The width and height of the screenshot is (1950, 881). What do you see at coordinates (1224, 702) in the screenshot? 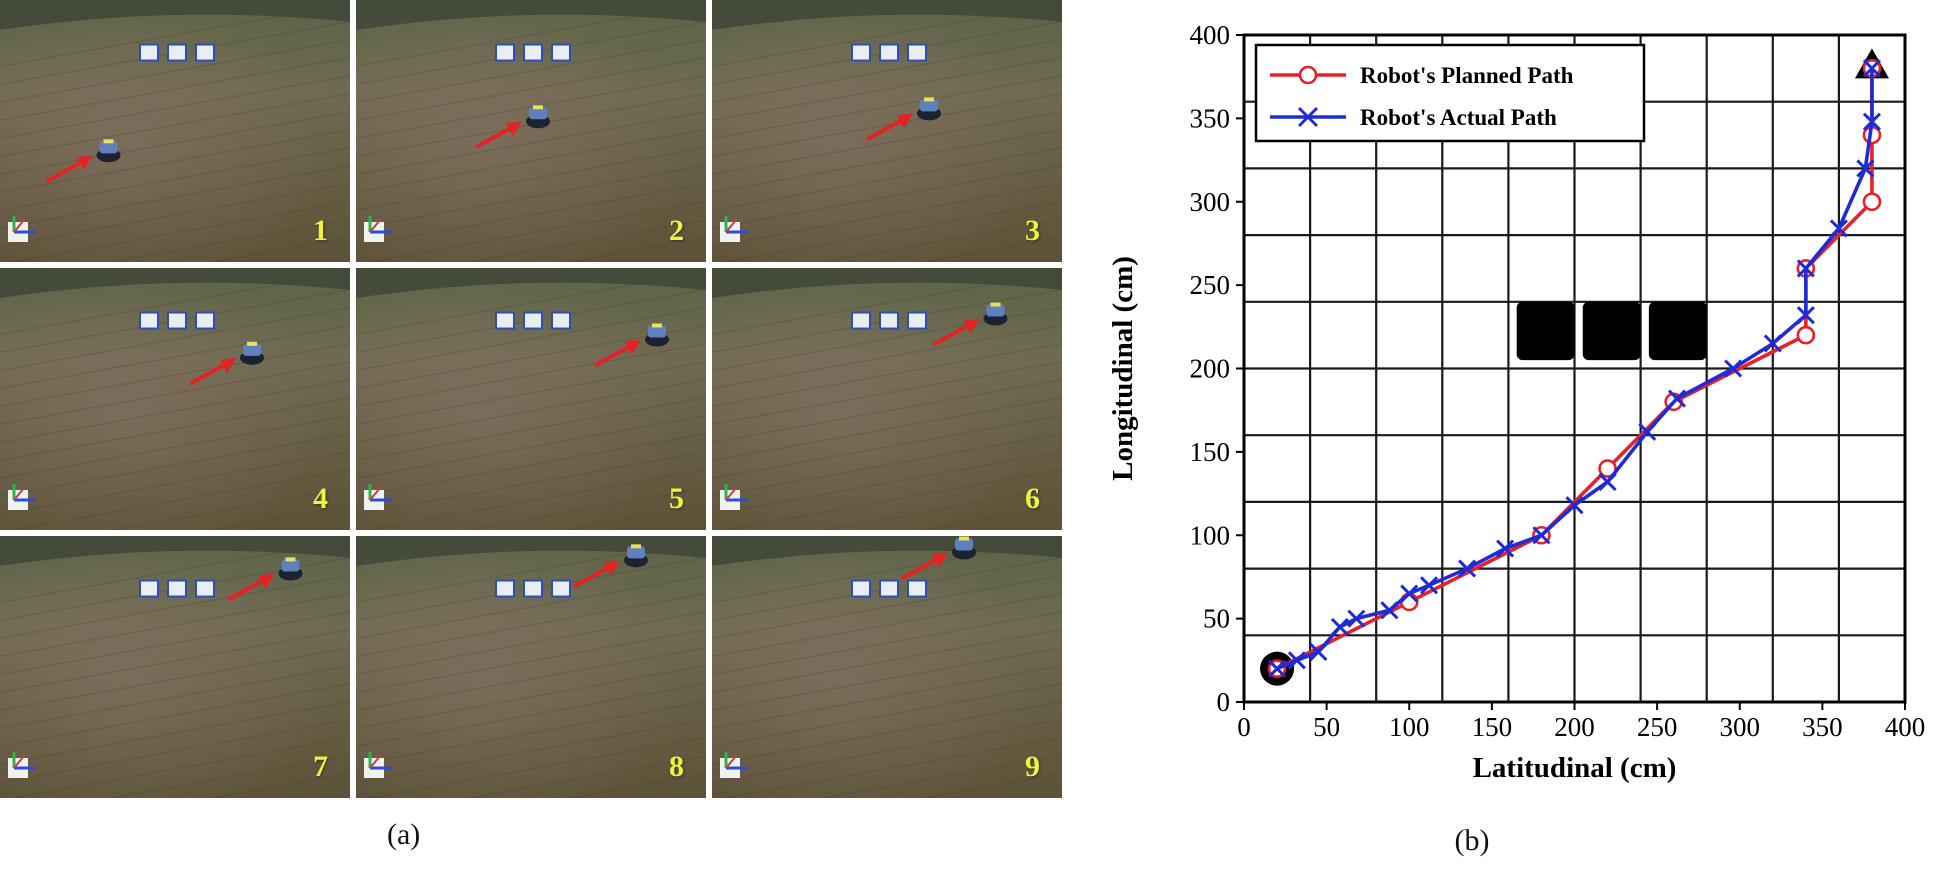
I see `y-tick-label: 0` at bounding box center [1224, 702].